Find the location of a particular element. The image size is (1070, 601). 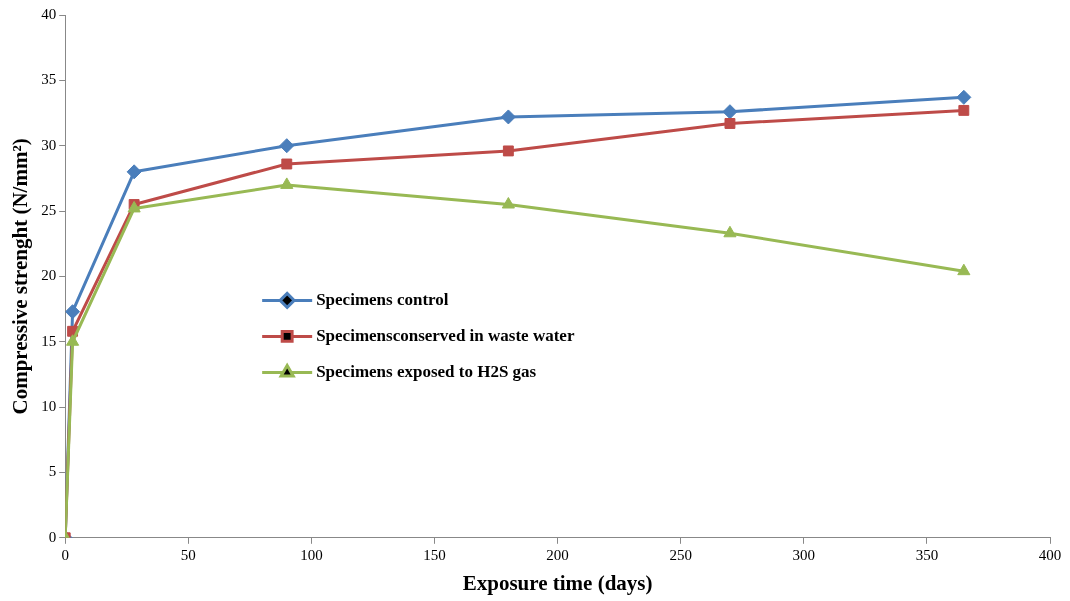

y-tick-label: 30 is located at coordinates (49, 144).